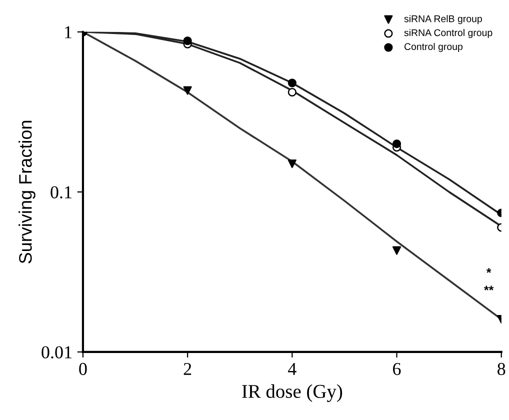 This screenshot has width=509, height=420. Describe the element at coordinates (83, 369) in the screenshot. I see `x-tick-label: 0` at that location.